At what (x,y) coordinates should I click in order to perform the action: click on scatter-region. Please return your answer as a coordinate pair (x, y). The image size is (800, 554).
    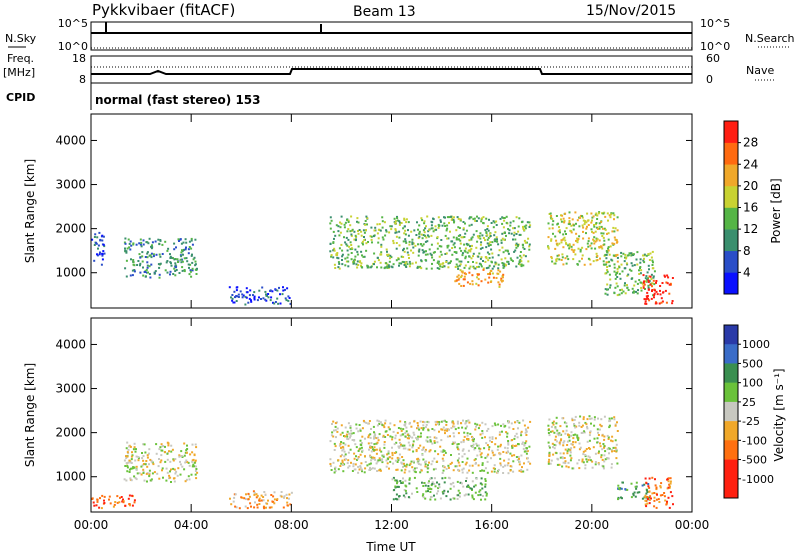
    Looking at the image, I should click on (659, 492).